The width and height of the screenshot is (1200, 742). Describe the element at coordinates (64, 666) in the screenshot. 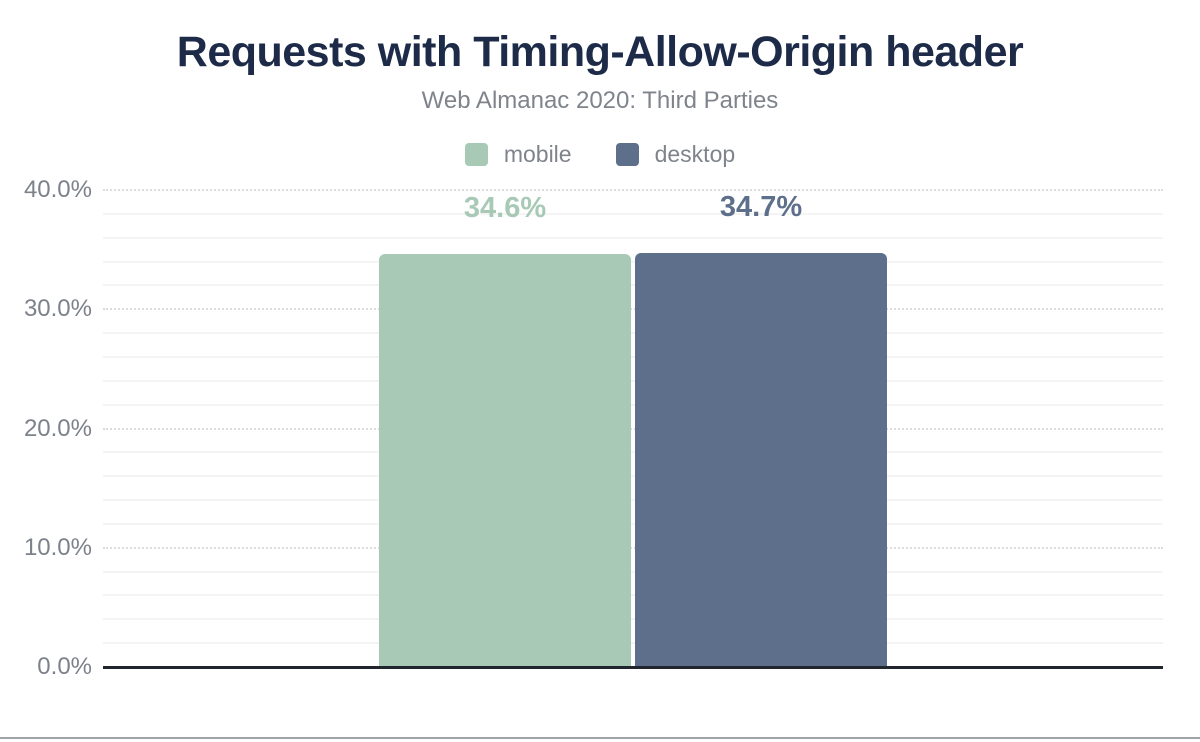

I see `y-tick-label: 0.0%` at that location.